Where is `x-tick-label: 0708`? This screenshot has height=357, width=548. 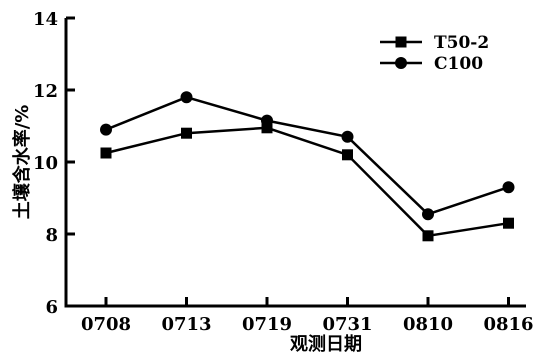 x-tick-label: 0708 is located at coordinates (106, 324).